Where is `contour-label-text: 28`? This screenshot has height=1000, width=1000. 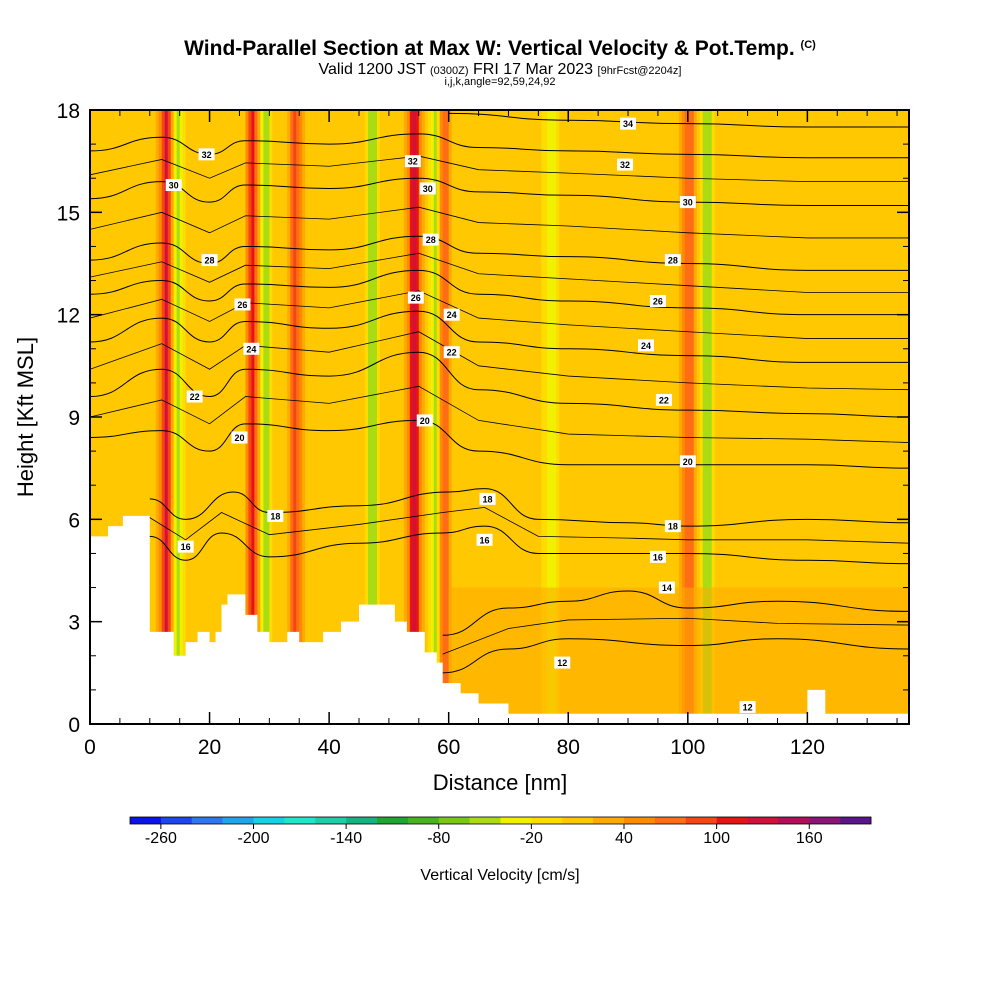
contour-label-text: 28 is located at coordinates (210, 261).